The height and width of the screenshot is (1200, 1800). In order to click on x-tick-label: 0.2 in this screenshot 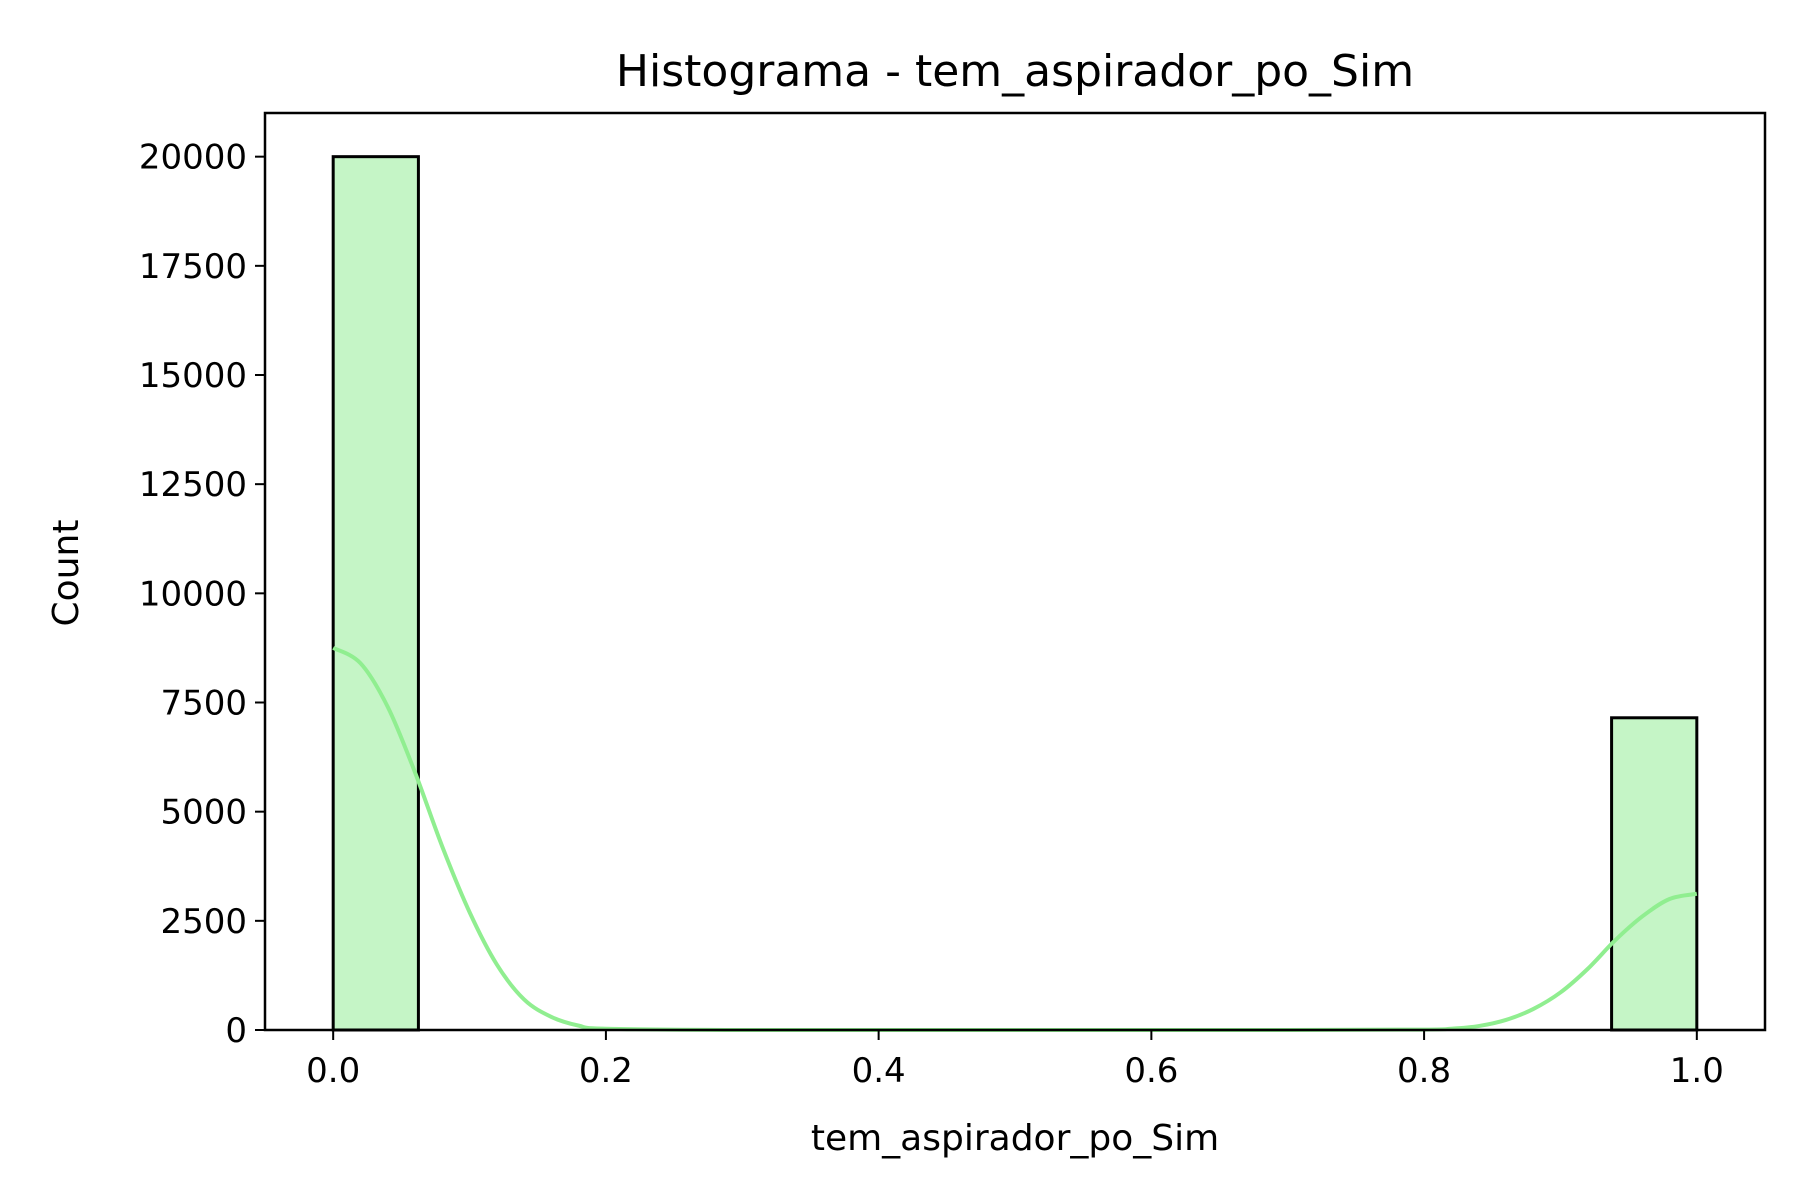, I will do `click(606, 1071)`.